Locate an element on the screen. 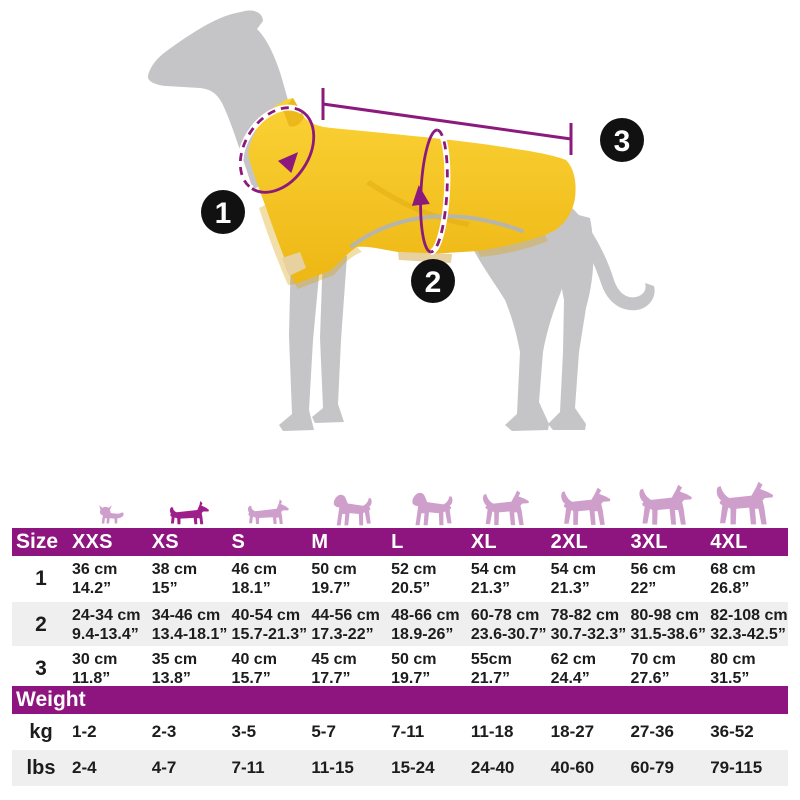  breed-icon-cell-XL is located at coordinates (509, 504).